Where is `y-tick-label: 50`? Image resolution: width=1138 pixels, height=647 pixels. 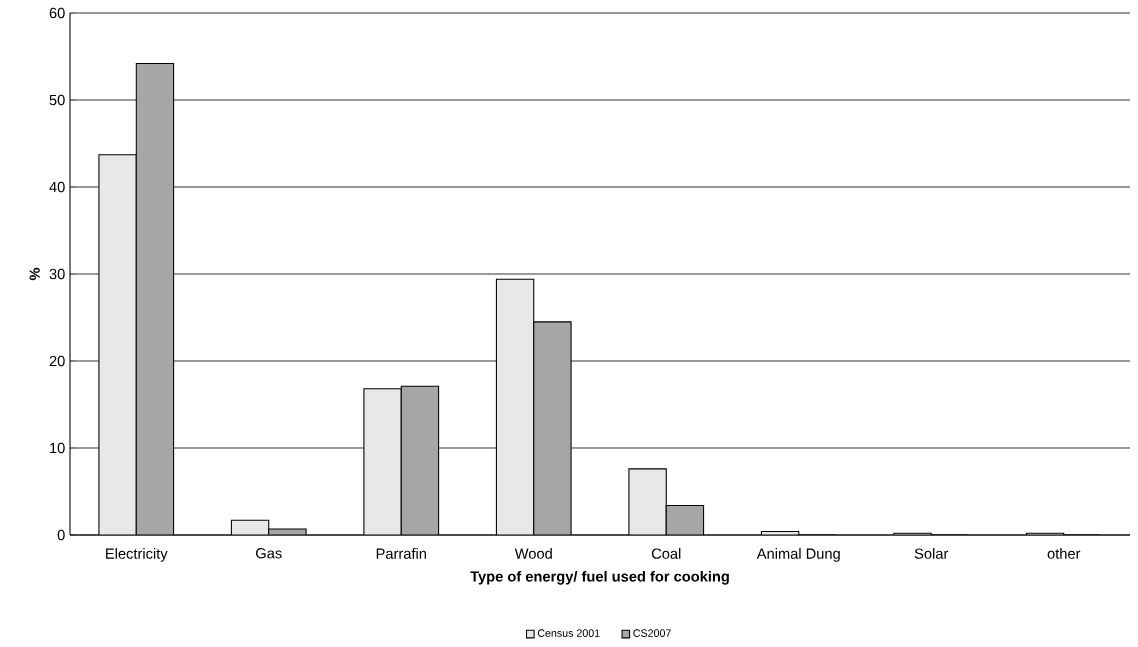 y-tick-label: 50 is located at coordinates (57, 100).